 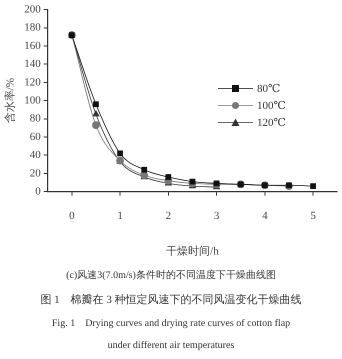 I want to click on legend-label: 100℃, so click(x=271, y=105).